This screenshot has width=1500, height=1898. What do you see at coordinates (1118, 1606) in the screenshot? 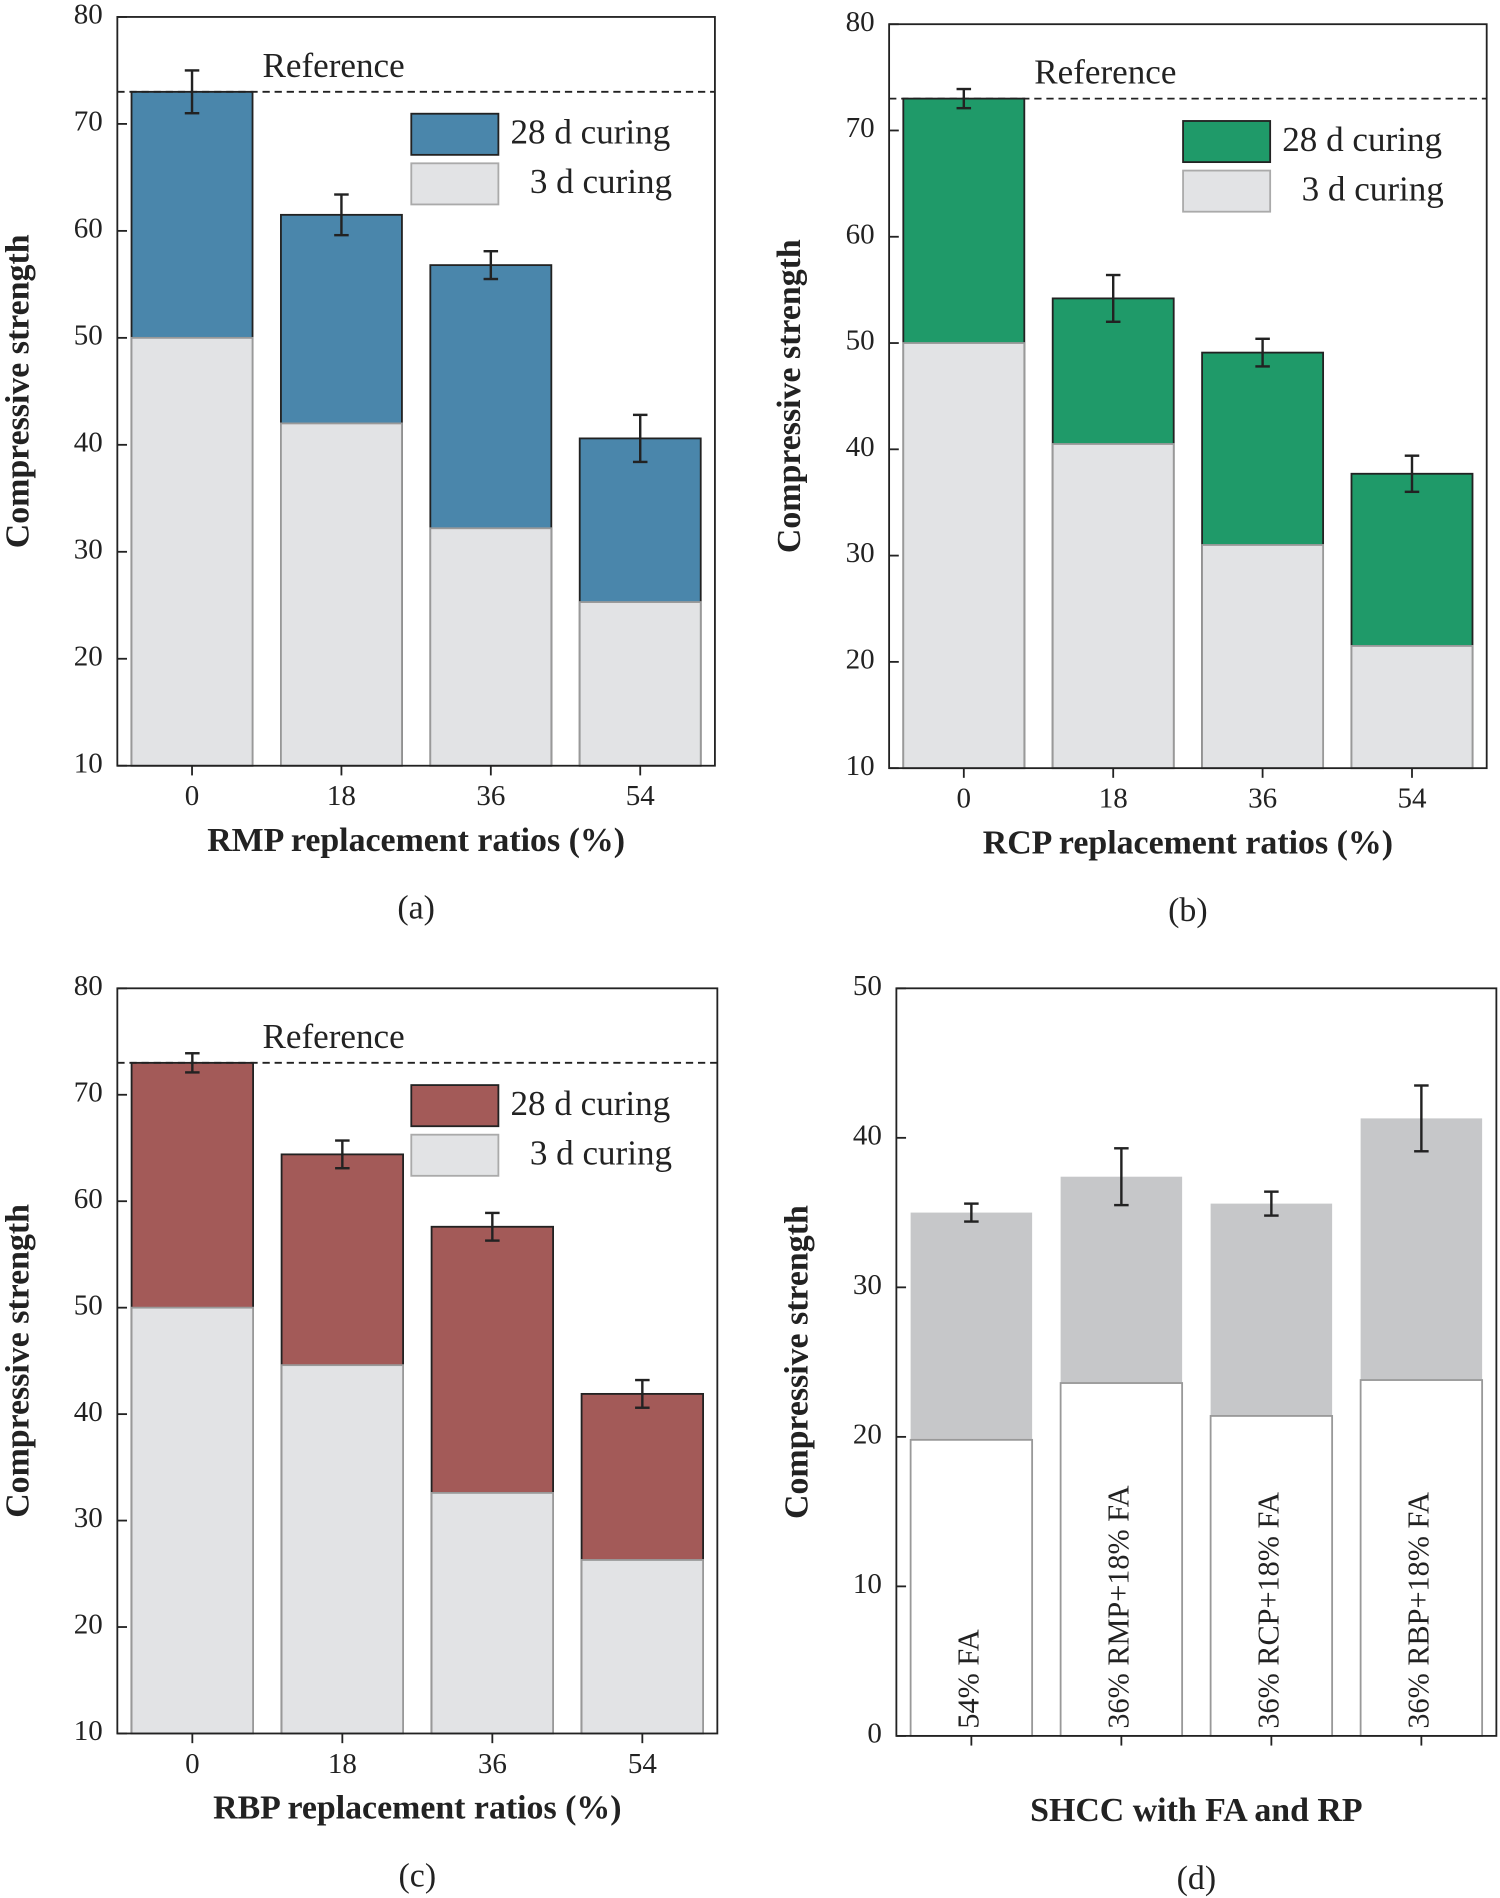
I see `category-label: 36% RMP+18% FA` at bounding box center [1118, 1606].